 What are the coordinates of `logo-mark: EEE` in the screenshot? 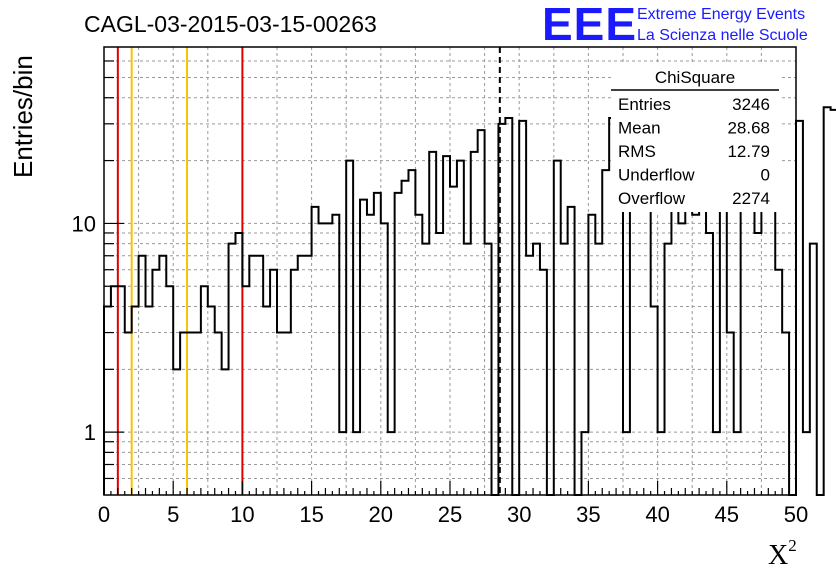 It's located at (589, 25).